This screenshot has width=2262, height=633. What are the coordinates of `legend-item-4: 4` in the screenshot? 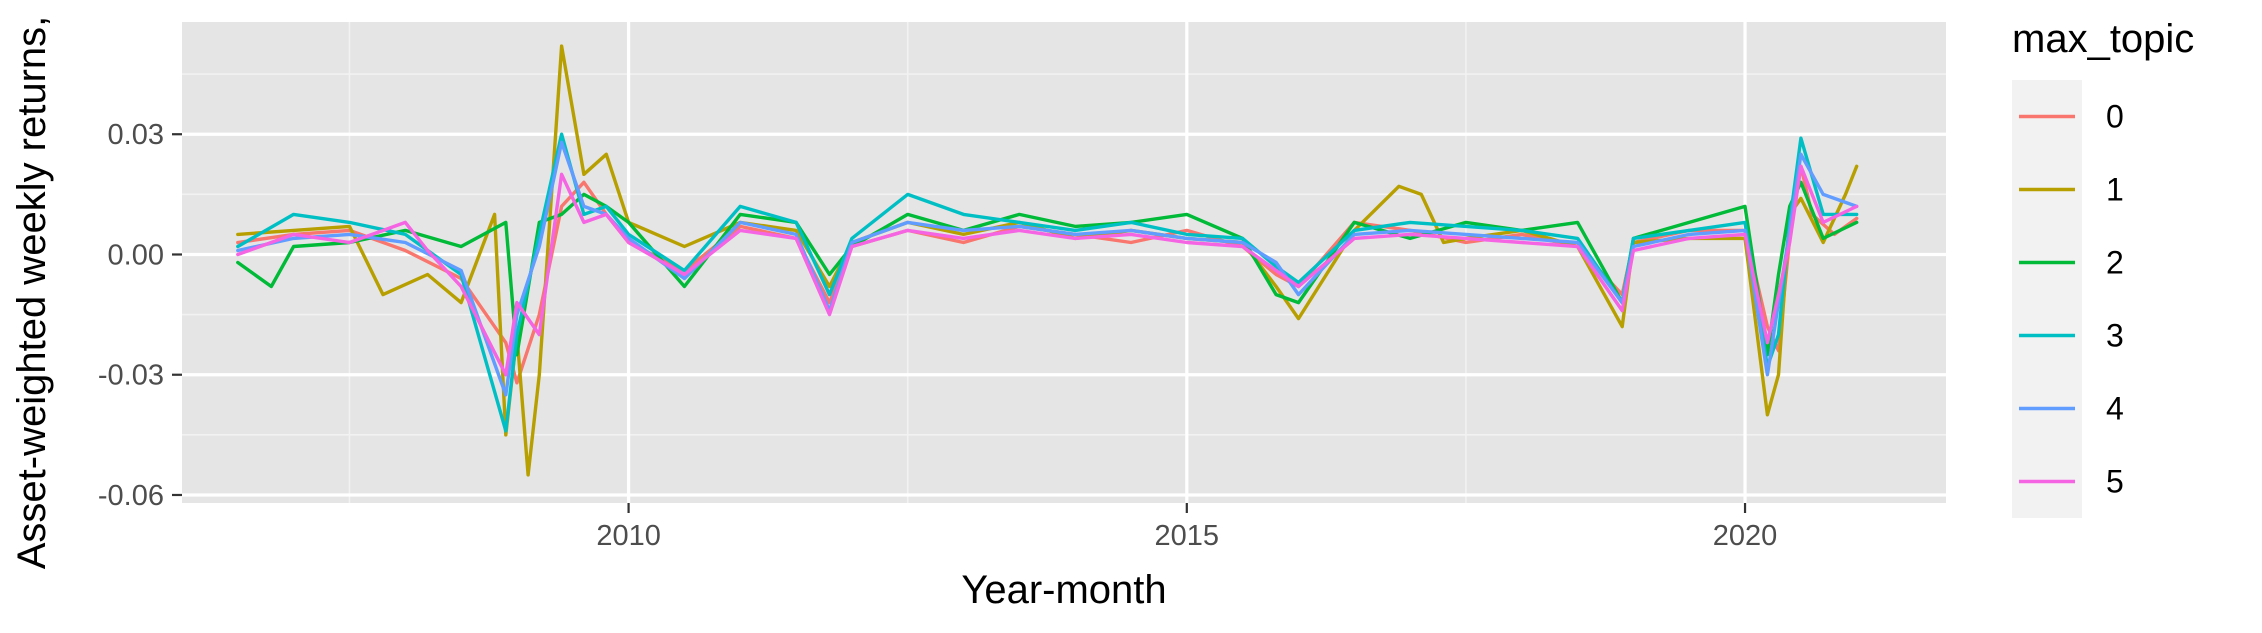 It's located at (2071, 409).